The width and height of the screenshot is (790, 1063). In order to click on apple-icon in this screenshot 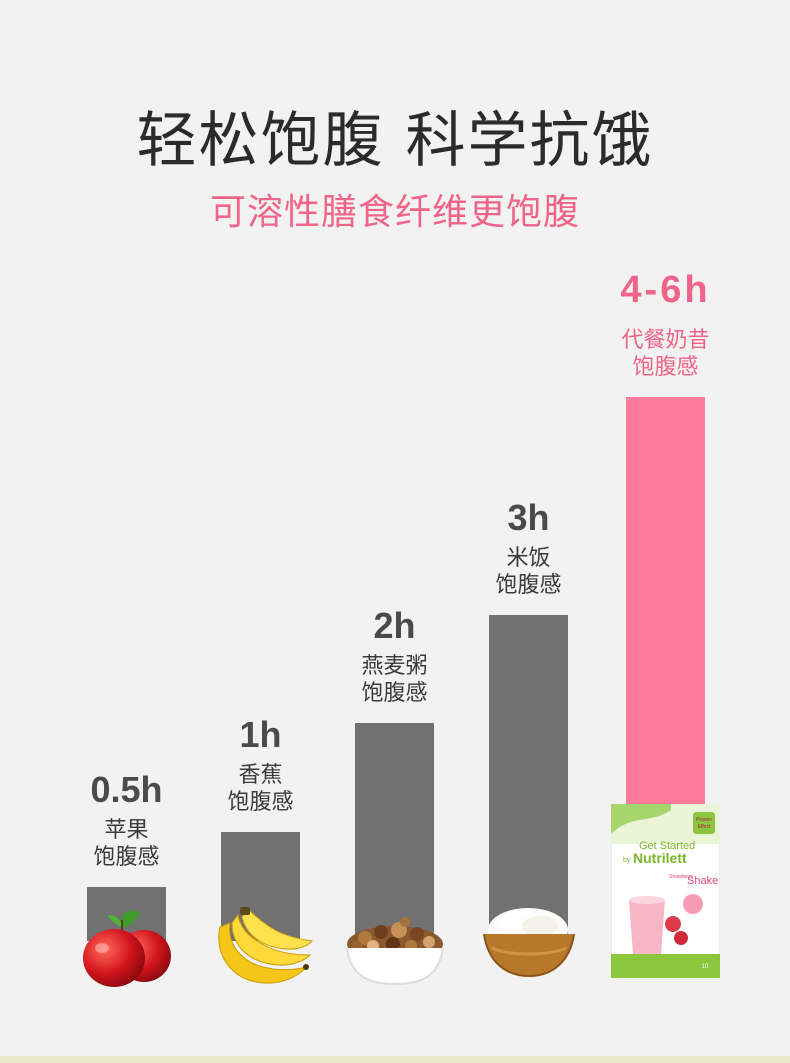, I will do `click(127, 947)`.